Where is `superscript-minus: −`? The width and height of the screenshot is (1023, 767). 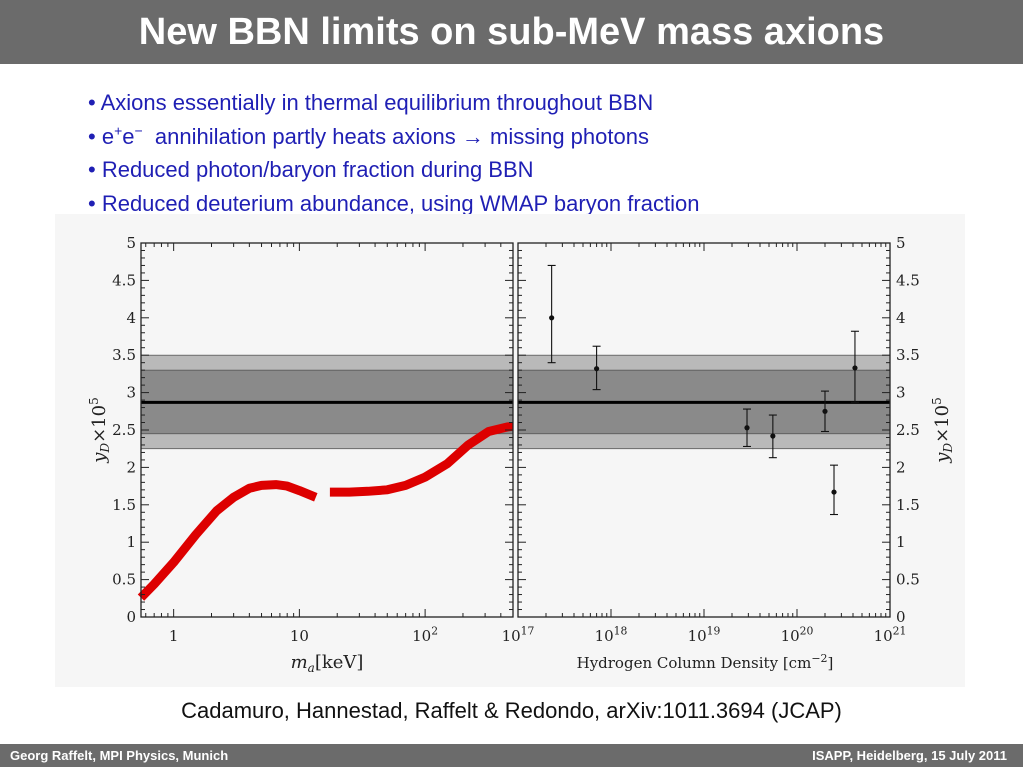
superscript-minus: − is located at coordinates (138, 130).